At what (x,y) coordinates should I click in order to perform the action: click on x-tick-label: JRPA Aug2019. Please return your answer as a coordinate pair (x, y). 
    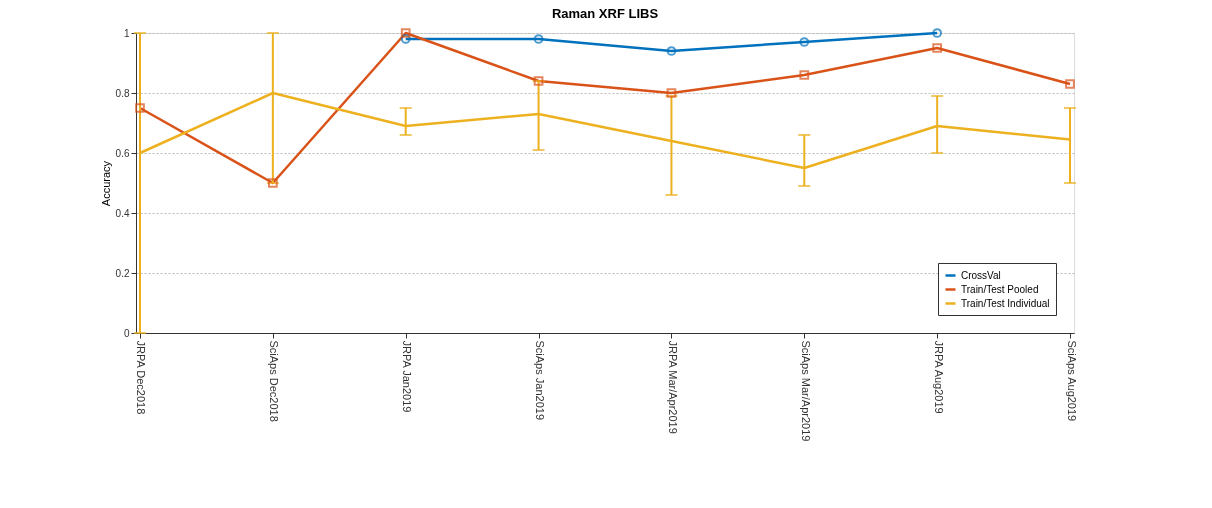
    Looking at the image, I should click on (938, 377).